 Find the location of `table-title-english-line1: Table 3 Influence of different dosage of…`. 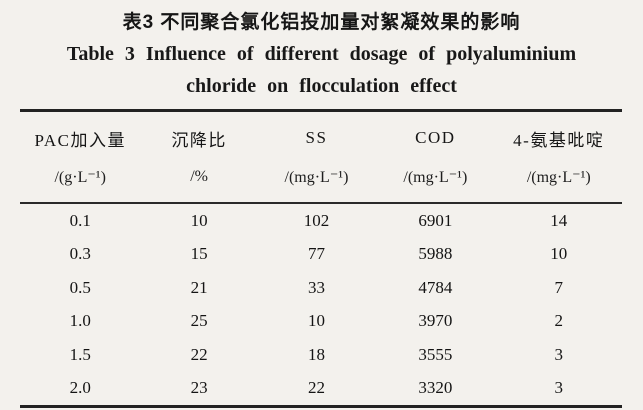

table-title-english-line1: Table 3 Influence of different dosage of… is located at coordinates (321, 54).